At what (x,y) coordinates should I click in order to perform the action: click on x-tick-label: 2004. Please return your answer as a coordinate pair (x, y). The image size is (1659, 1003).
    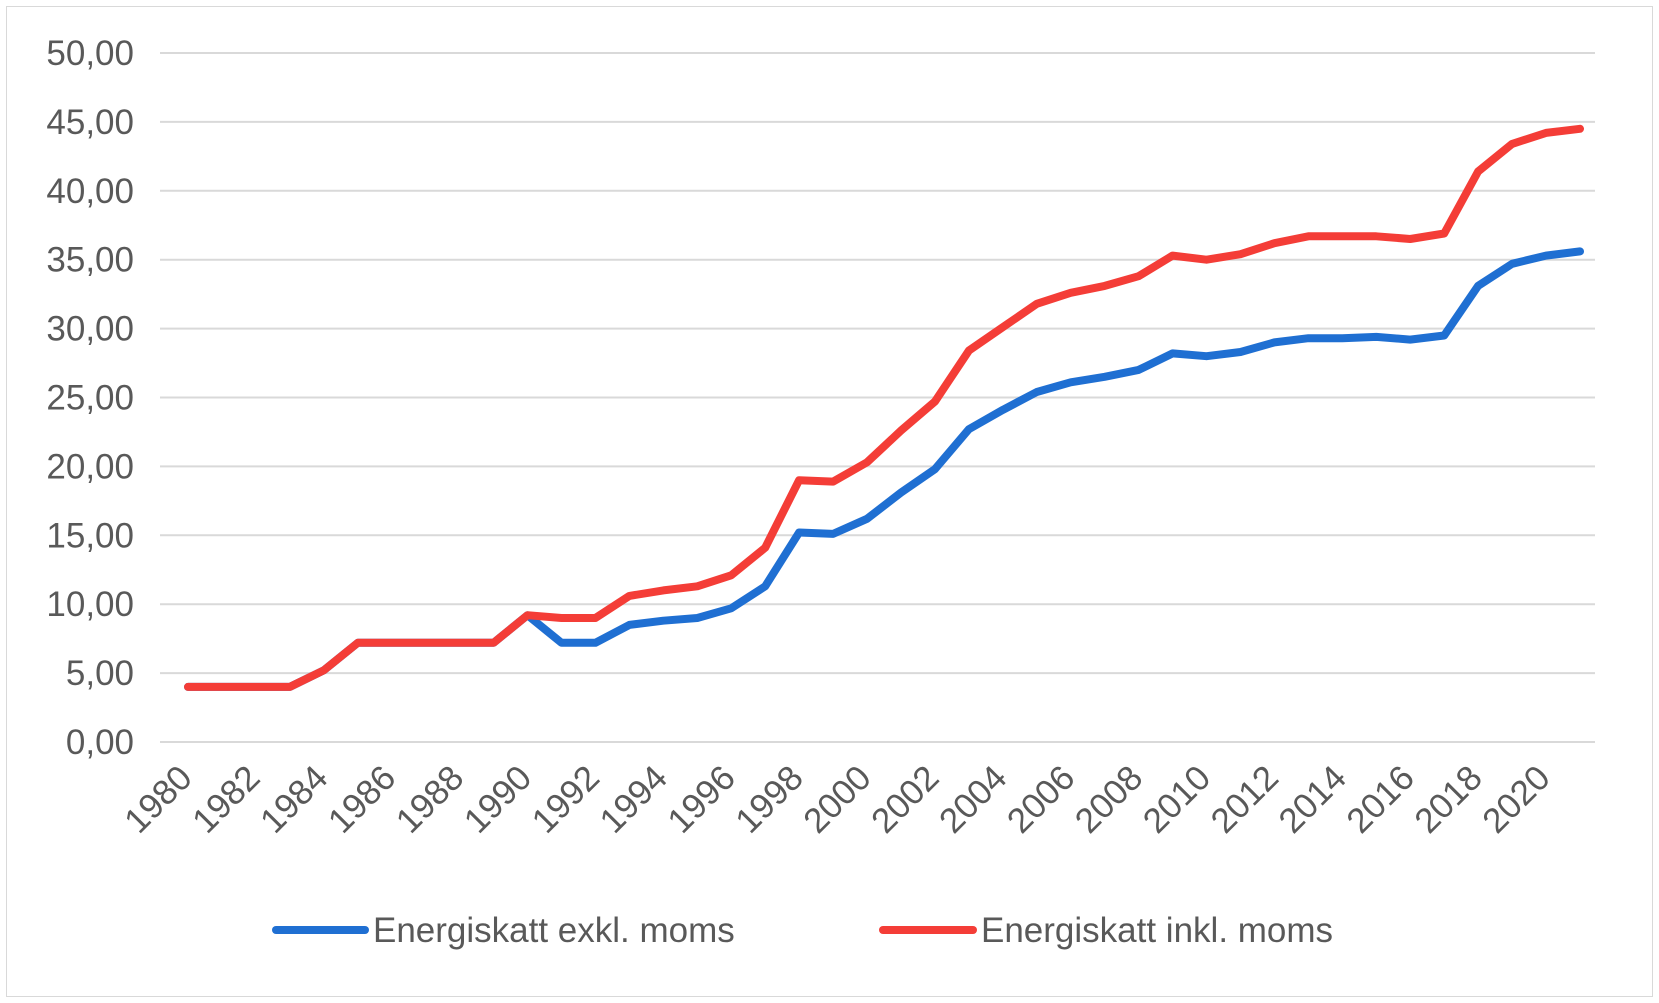
    Looking at the image, I should click on (973, 799).